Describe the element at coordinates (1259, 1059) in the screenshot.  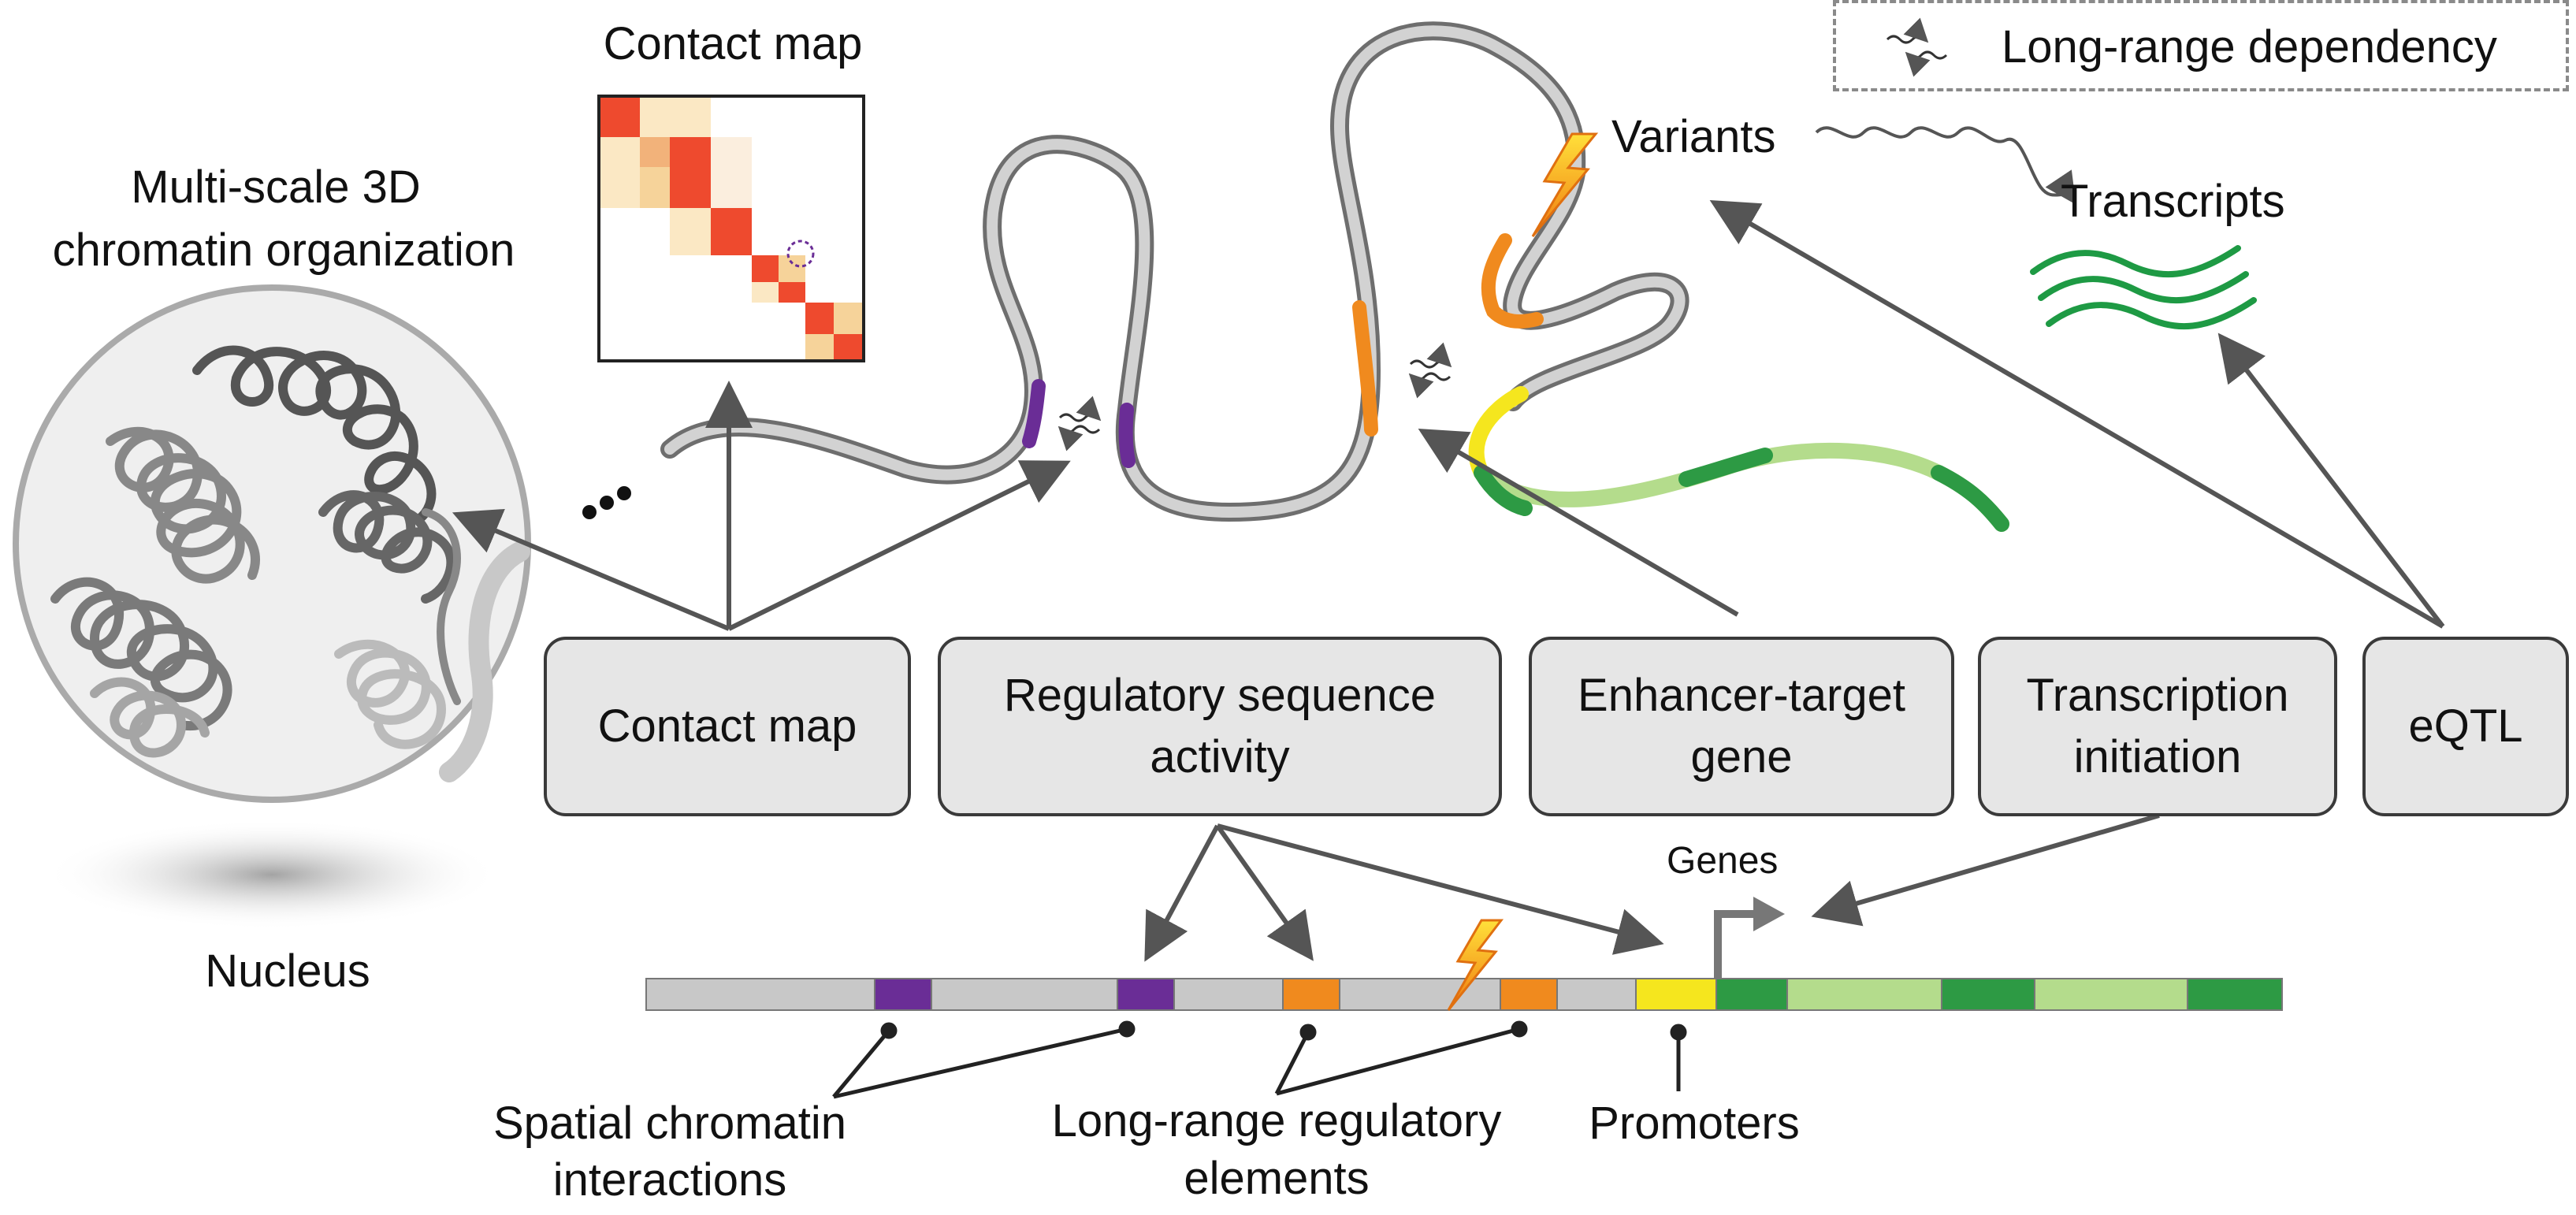
I see `annotation-pointers` at that location.